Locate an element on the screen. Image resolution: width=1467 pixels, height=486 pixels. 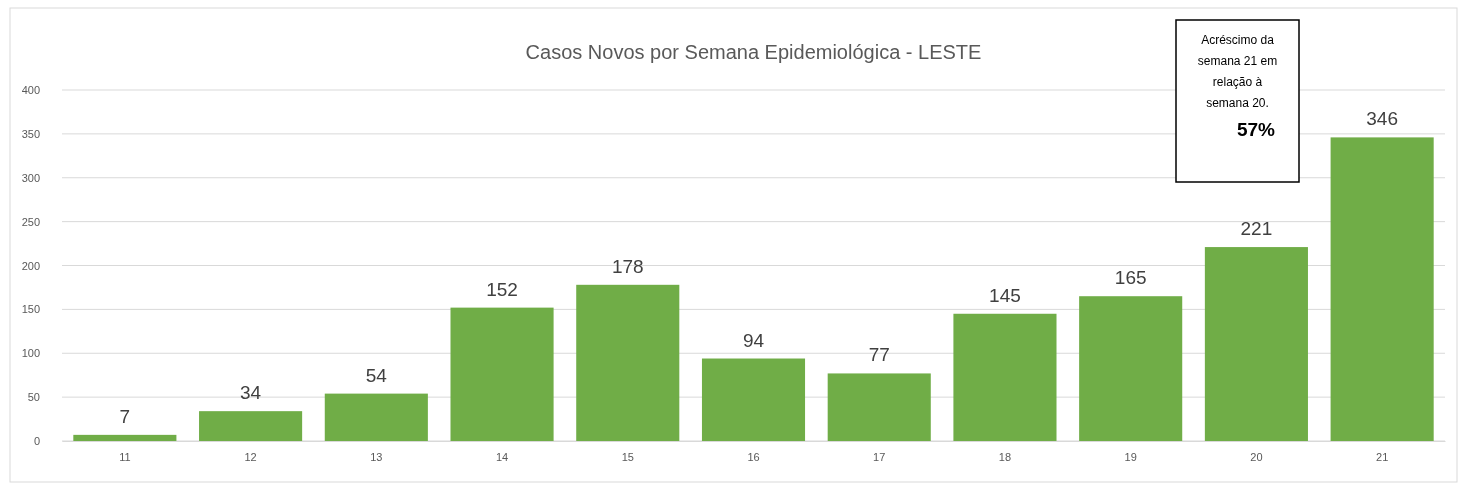
y-tick-label: 350 is located at coordinates (30, 133).